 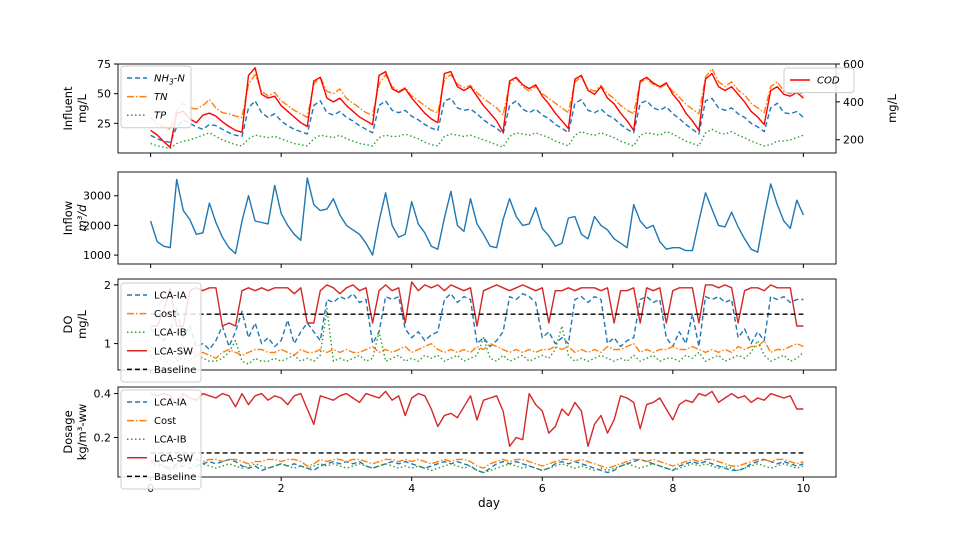 I want to click on y-tick-label: 50, so click(x=104, y=94).